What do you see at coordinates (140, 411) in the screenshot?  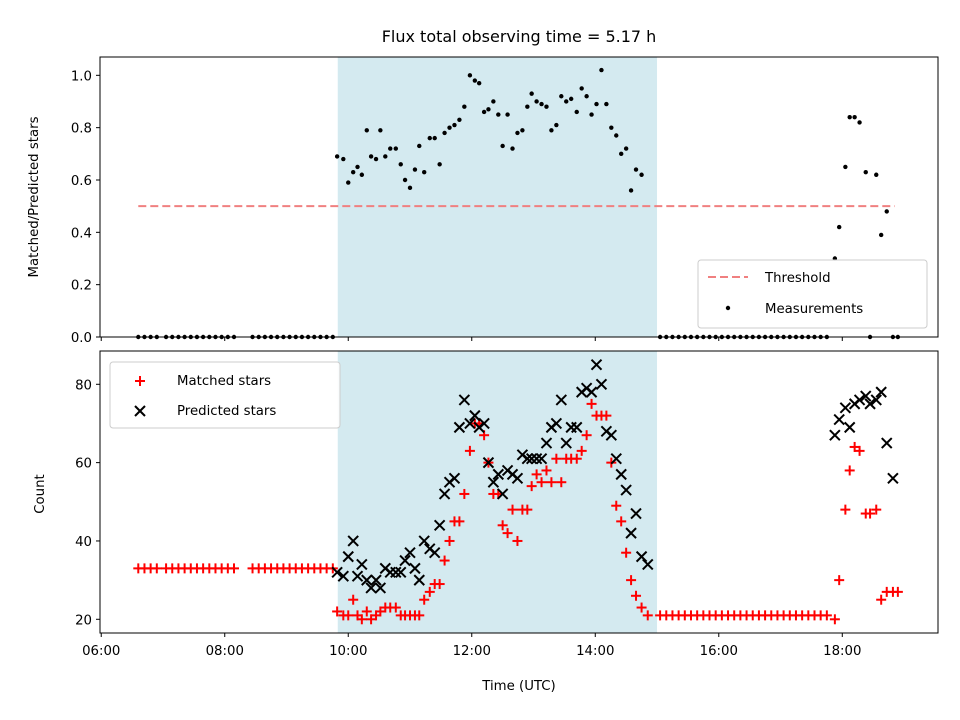 I see `legend-predicted-swatch-b` at bounding box center [140, 411].